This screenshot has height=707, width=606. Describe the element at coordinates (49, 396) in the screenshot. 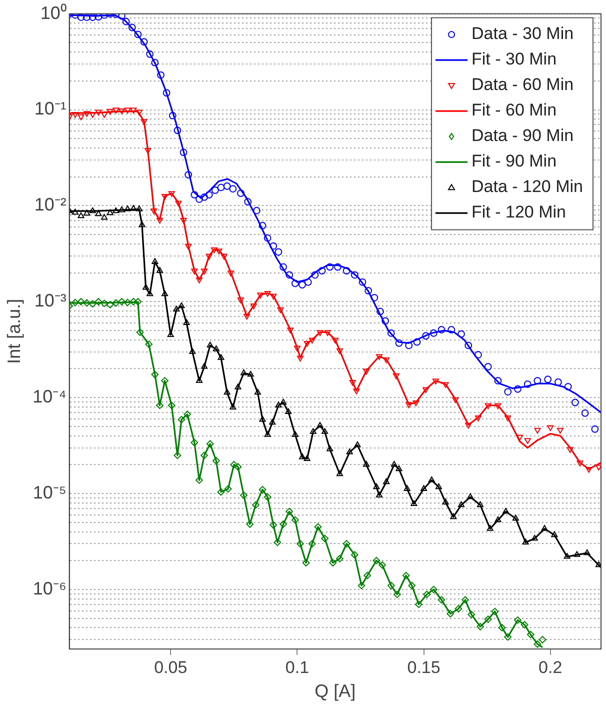

I see `y-tick-label: 10⁻⁴` at that location.